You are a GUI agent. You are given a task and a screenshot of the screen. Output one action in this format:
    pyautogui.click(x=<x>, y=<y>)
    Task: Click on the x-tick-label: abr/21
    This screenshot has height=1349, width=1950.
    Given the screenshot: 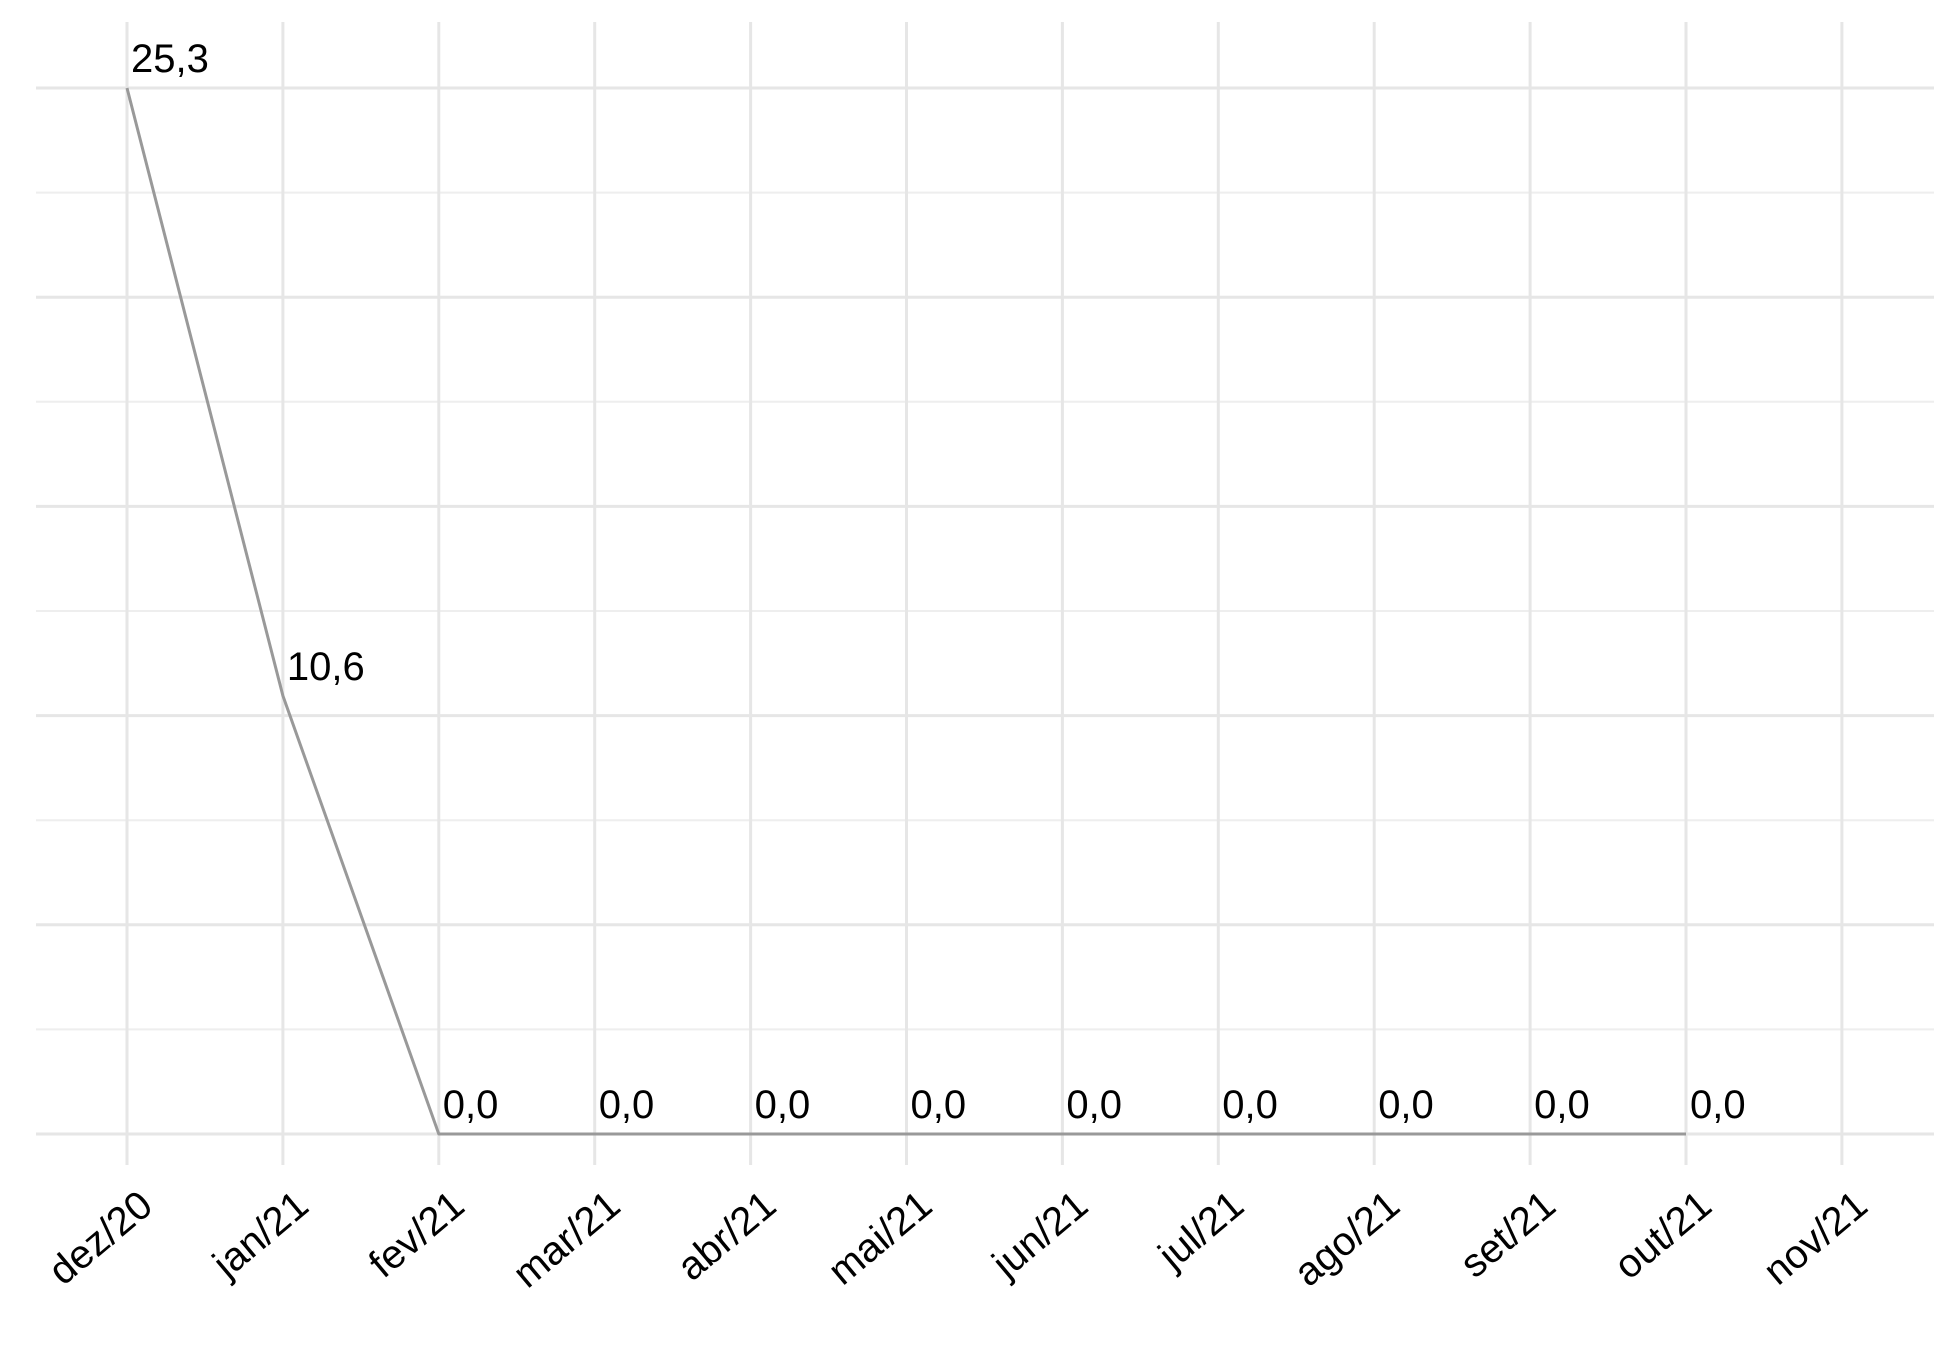 What is the action you would take?
    pyautogui.click(x=726, y=1236)
    